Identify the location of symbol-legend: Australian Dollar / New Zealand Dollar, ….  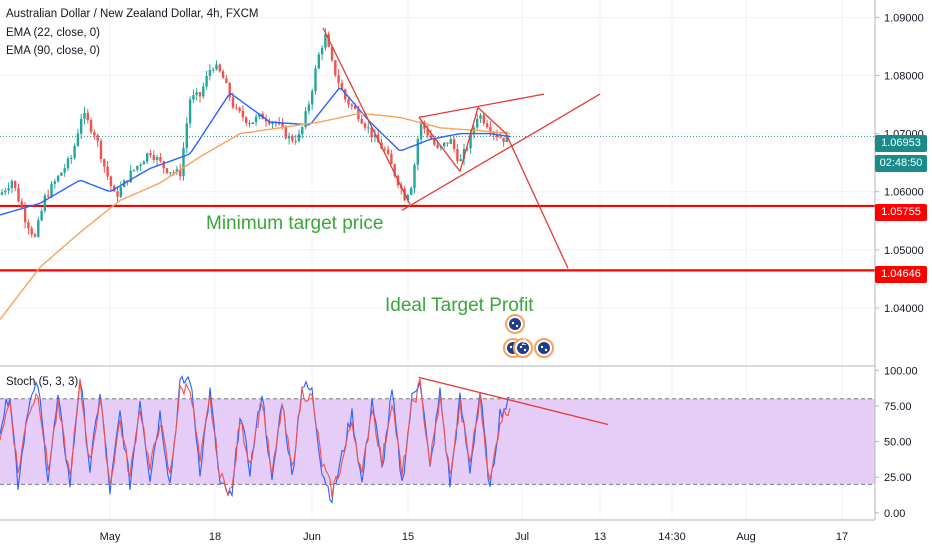
(132, 14).